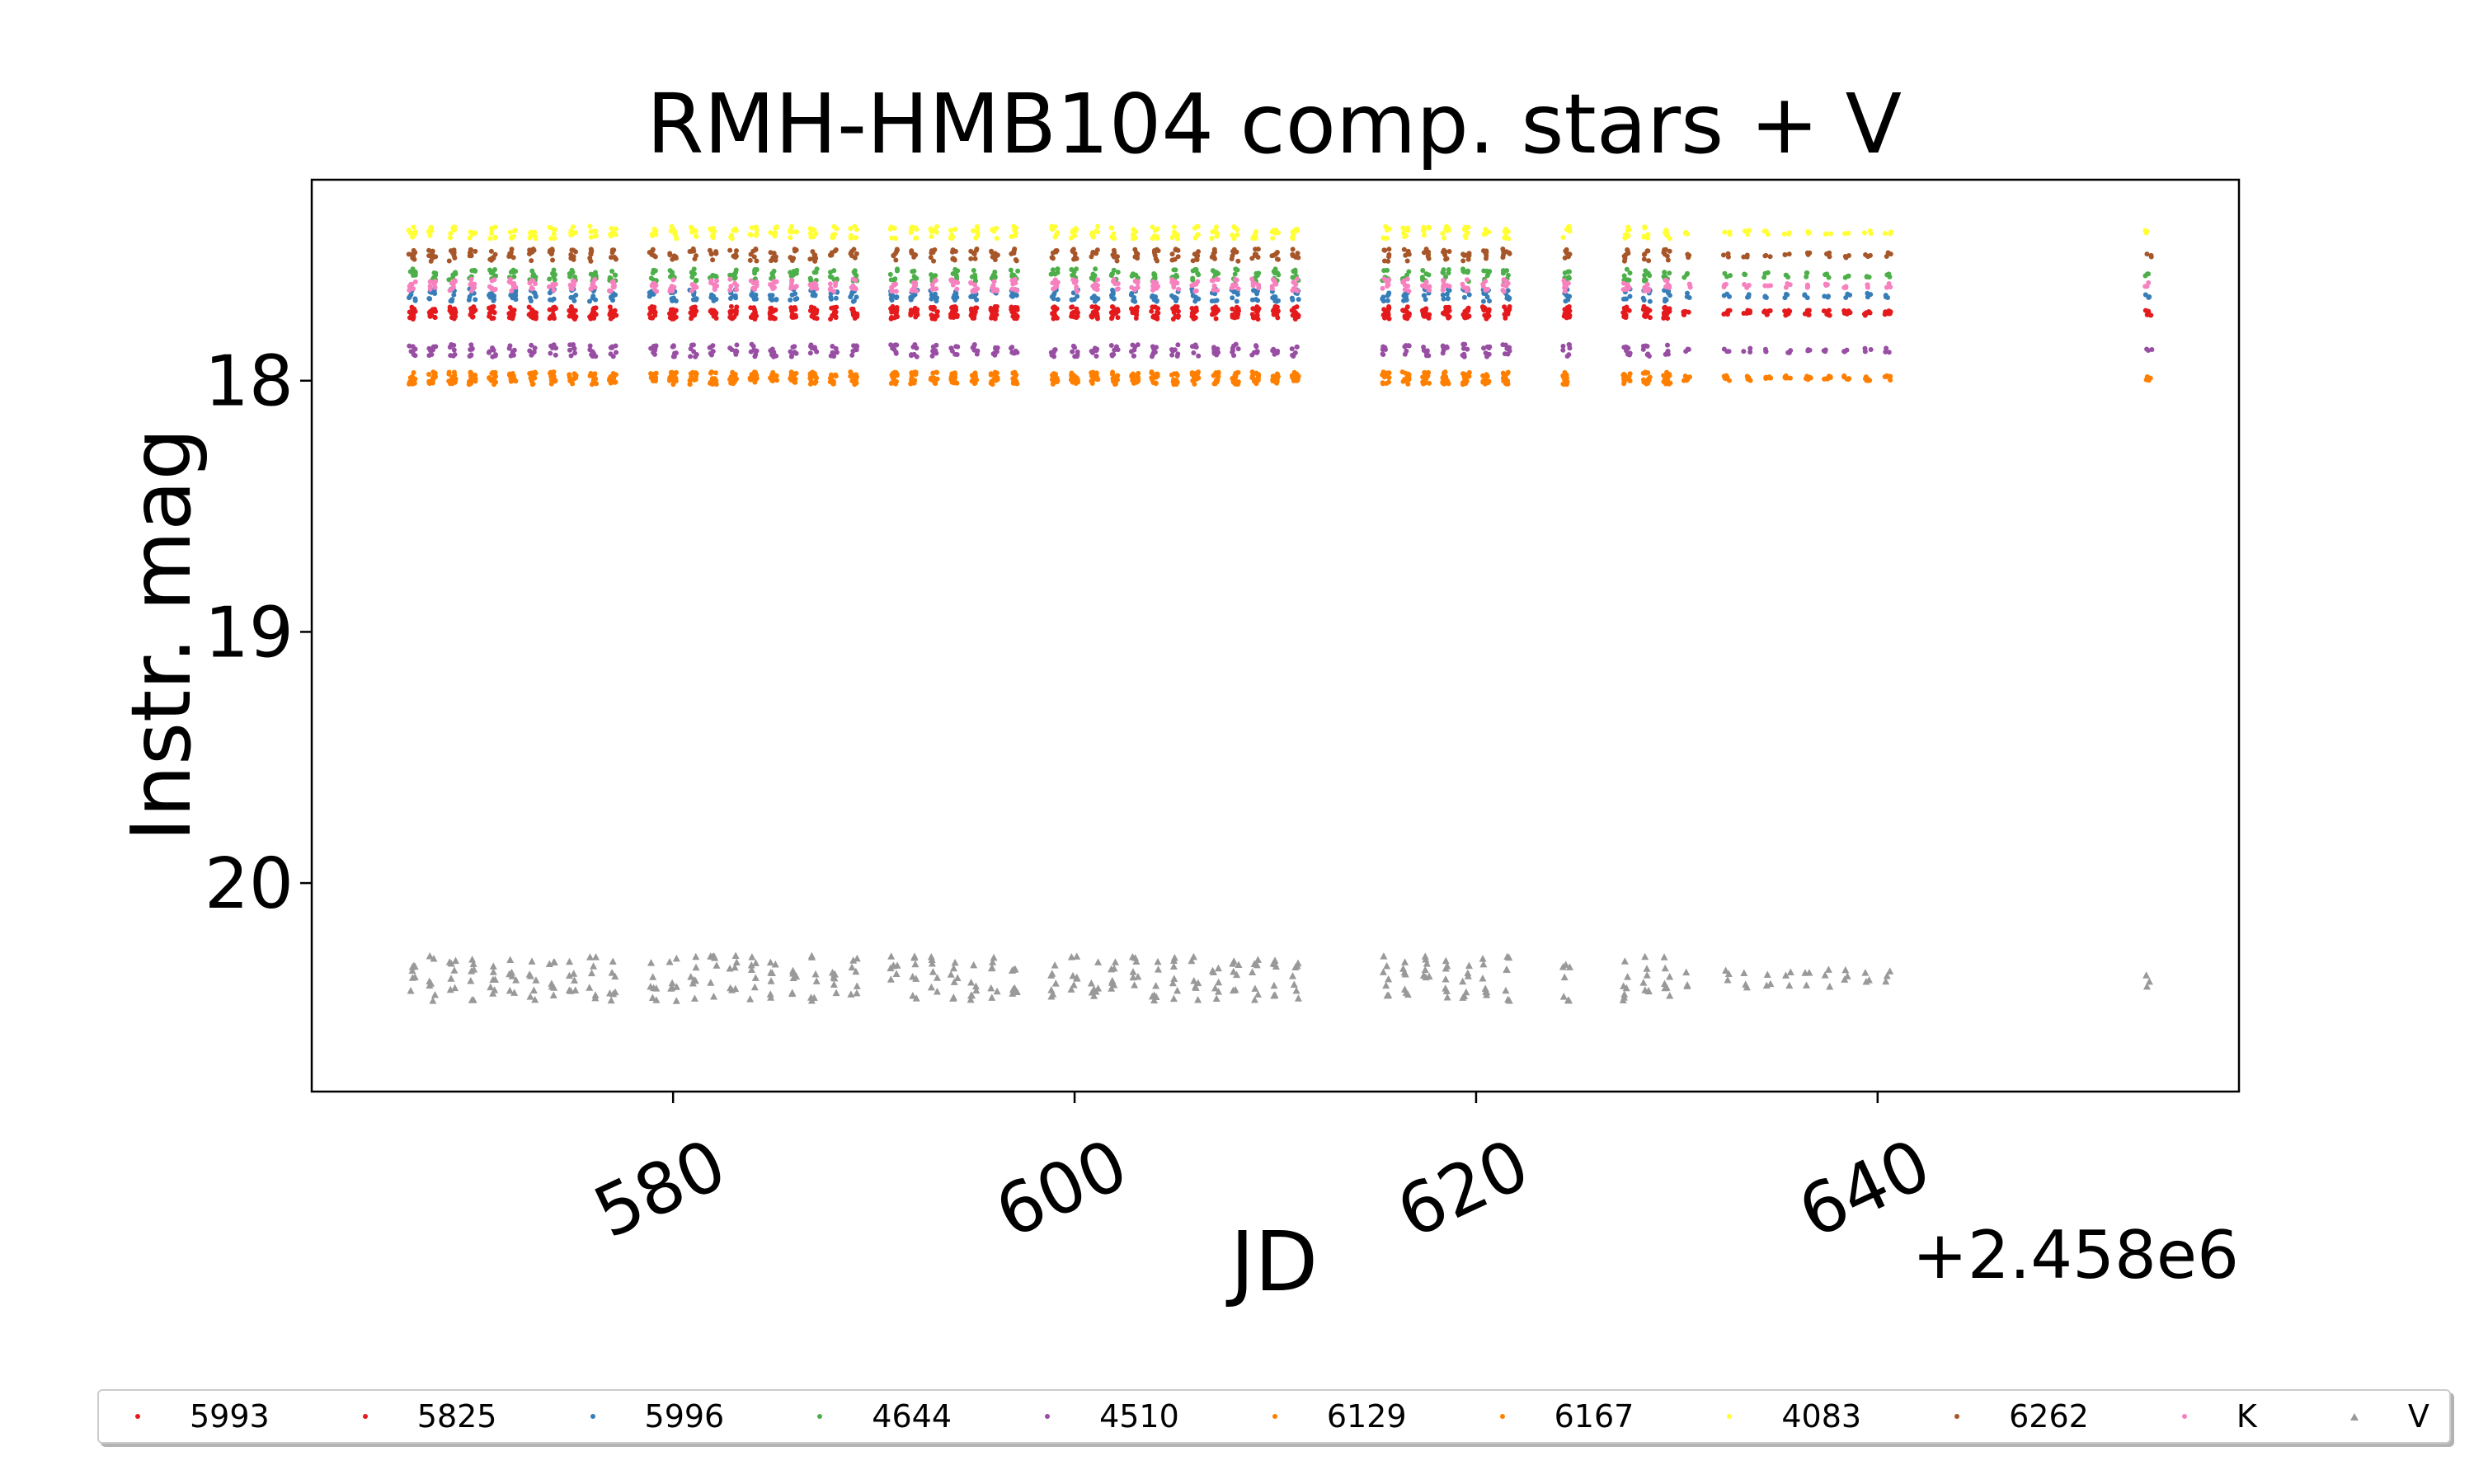 Image resolution: width=2474 pixels, height=1484 pixels. What do you see at coordinates (2418, 1416) in the screenshot?
I see `legend-label: V` at bounding box center [2418, 1416].